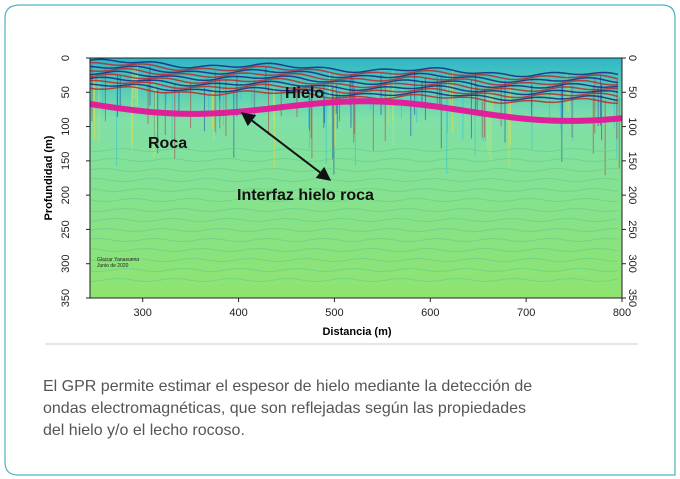  What do you see at coordinates (118, 260) in the screenshot?
I see `stamp: Glaciar Yanasuena` at bounding box center [118, 260].